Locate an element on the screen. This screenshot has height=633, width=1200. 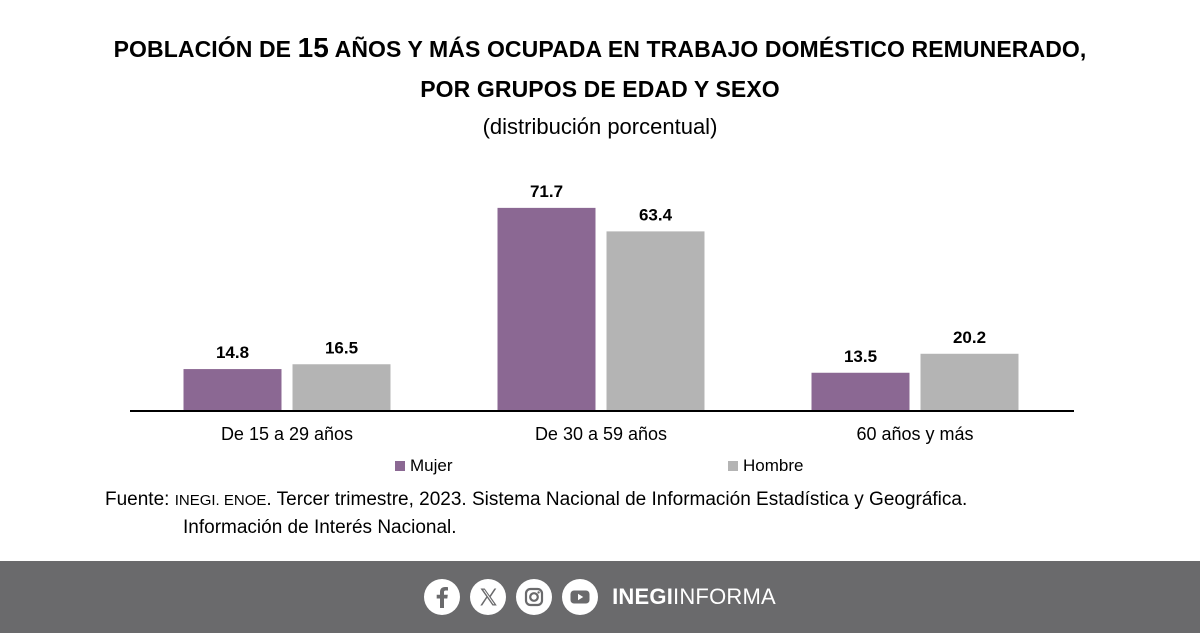
category-label-2: De 30 a 59 años is located at coordinates (601, 434).